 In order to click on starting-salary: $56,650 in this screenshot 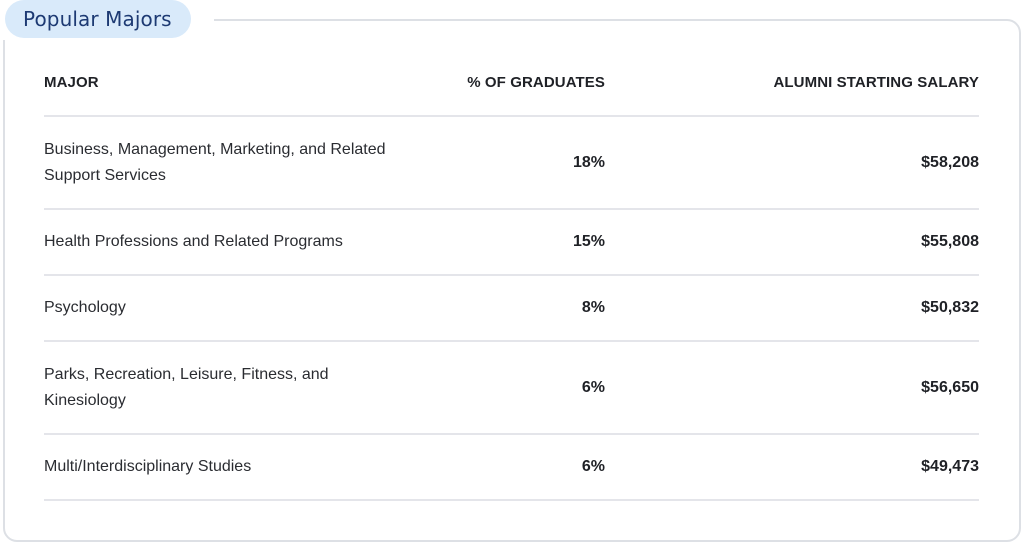, I will do `click(792, 388)`.